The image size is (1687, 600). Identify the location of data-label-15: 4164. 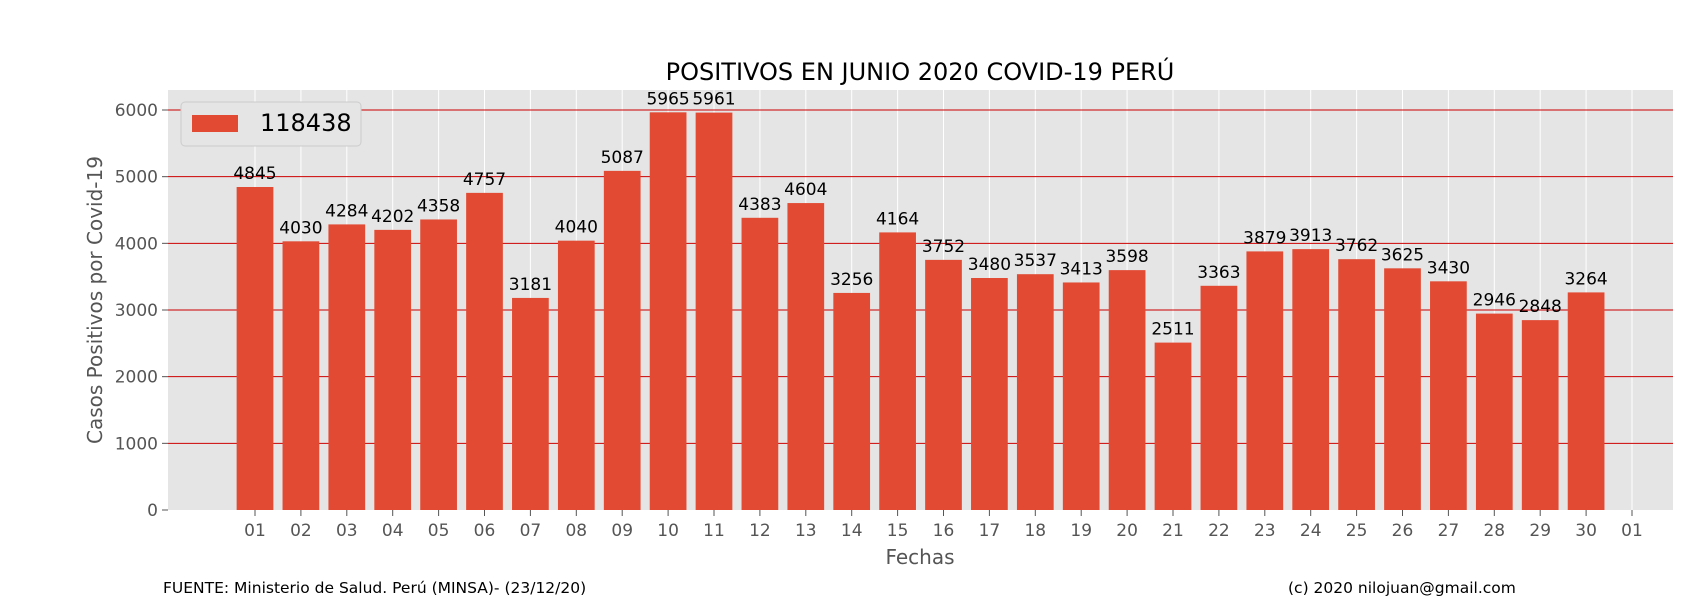
(897, 219).